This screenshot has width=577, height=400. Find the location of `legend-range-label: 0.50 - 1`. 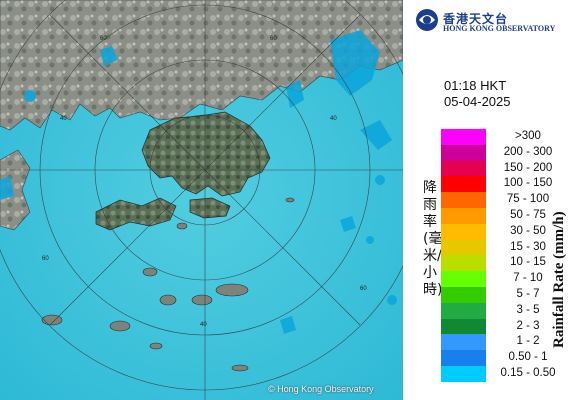

legend-range-label: 0.50 - 1 is located at coordinates (528, 357).